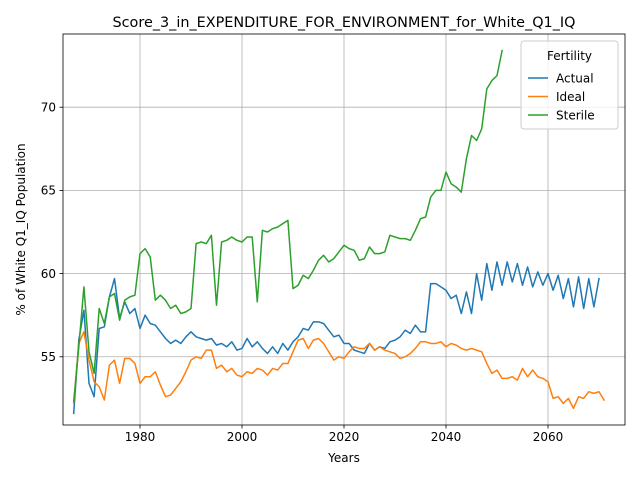  Describe the element at coordinates (21, 229) in the screenshot. I see `y-axis-label: % of White Q1_IQ Population` at that location.